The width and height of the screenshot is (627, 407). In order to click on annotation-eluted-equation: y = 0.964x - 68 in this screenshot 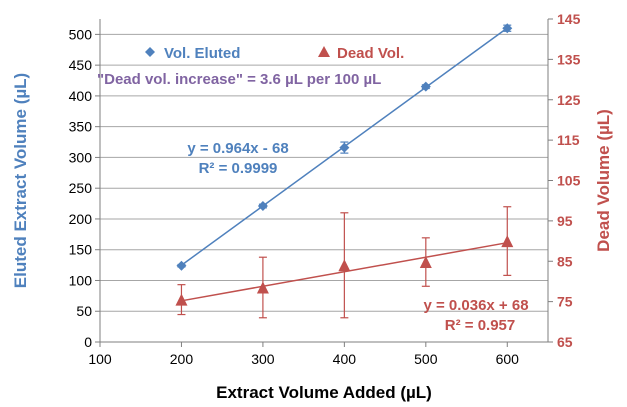, I will do `click(237, 148)`.